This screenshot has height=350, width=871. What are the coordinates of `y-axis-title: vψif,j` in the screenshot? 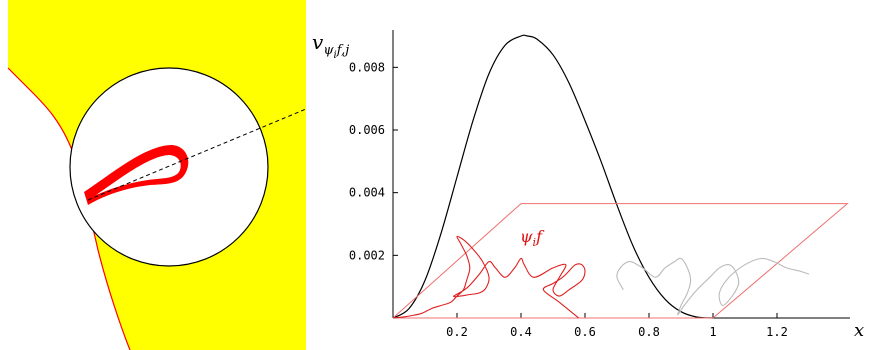 It's located at (330, 45).